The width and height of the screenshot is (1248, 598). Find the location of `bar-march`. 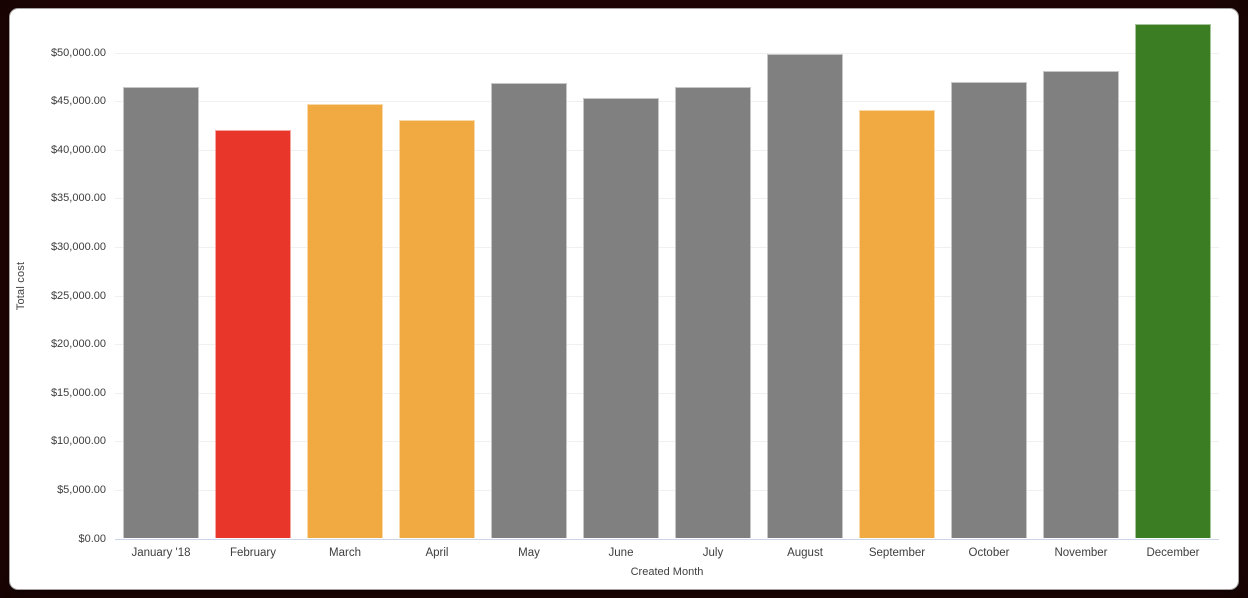

bar-march is located at coordinates (345, 321).